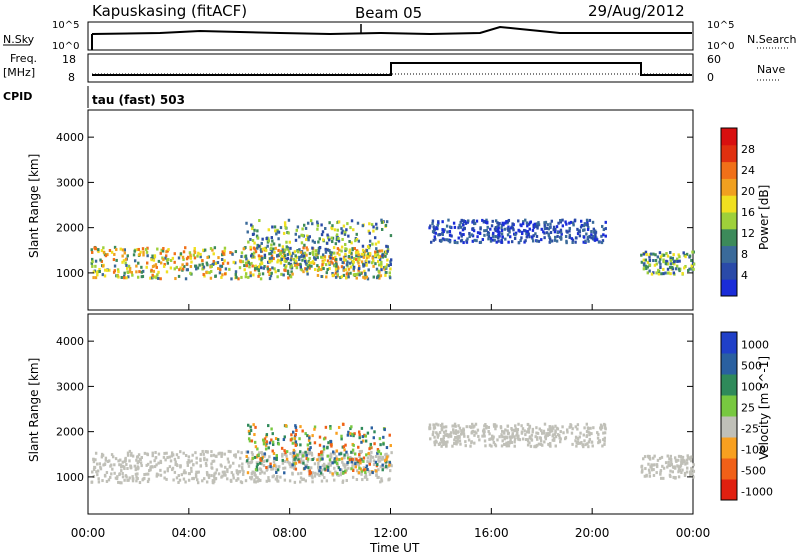  Describe the element at coordinates (289, 533) in the screenshot. I see `x-tick-label: 08:00` at that location.